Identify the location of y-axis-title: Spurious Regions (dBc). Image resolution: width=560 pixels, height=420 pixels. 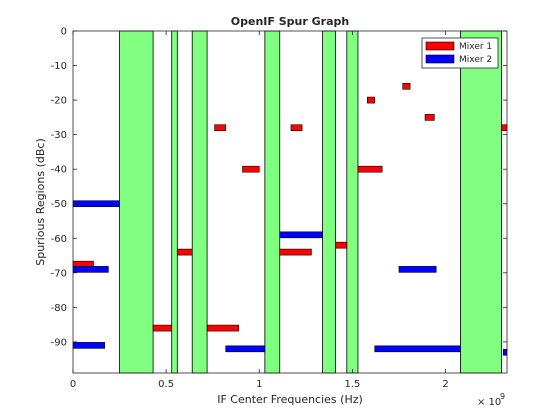
(40, 202).